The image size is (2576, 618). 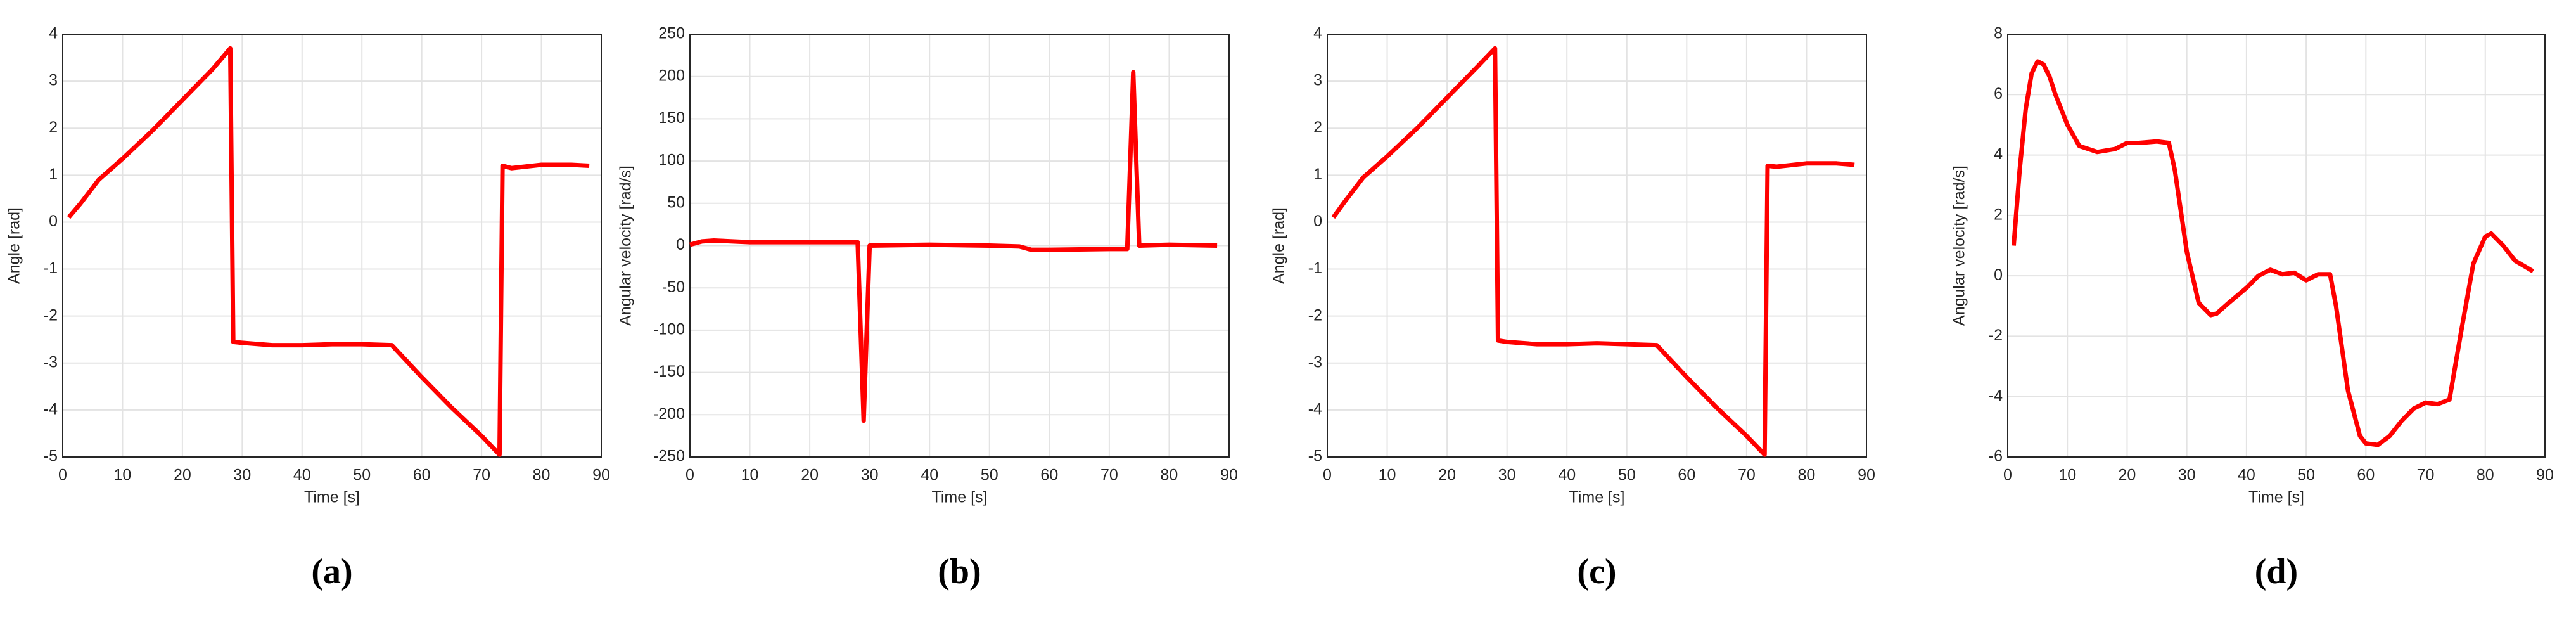 What do you see at coordinates (669, 414) in the screenshot?
I see `y-tick-label: -200` at bounding box center [669, 414].